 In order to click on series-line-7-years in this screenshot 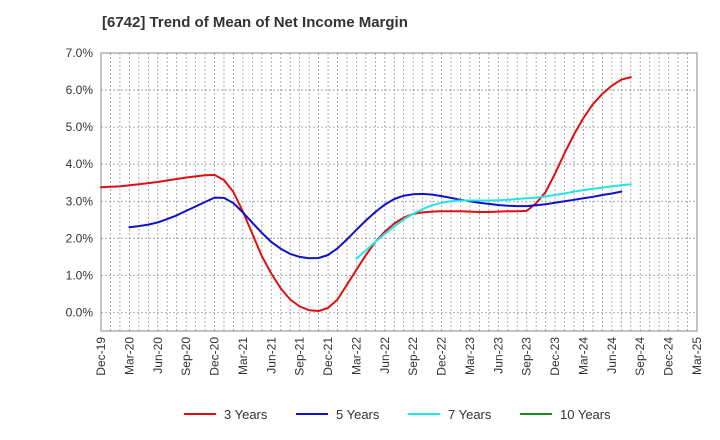, I will do `click(493, 221)`.